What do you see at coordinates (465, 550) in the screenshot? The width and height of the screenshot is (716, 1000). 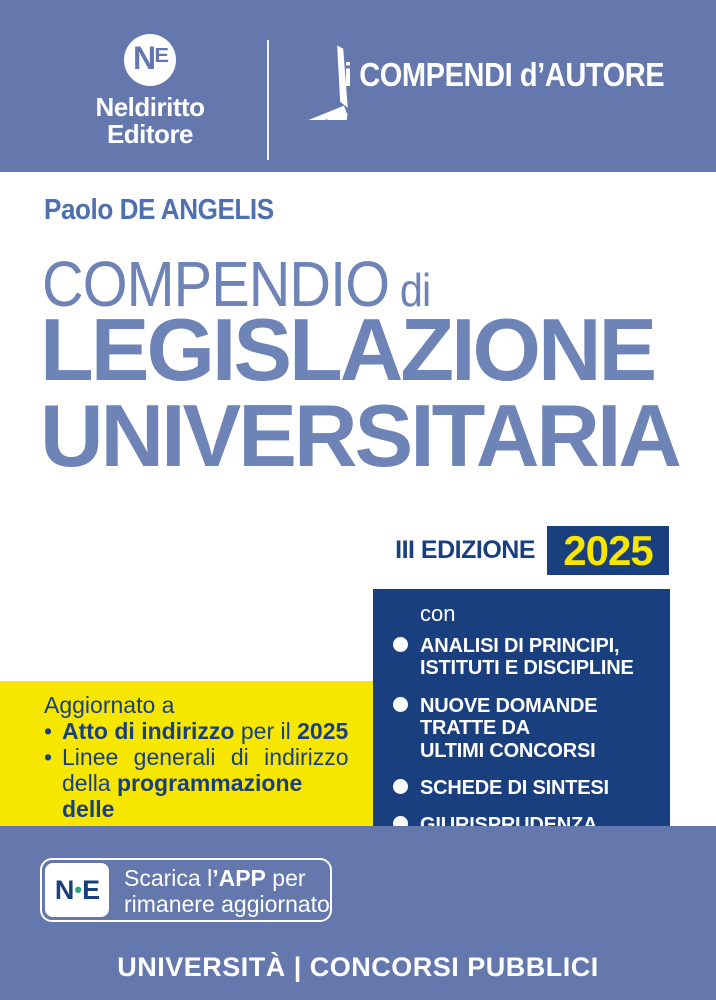 I see `edition-label: III EDIZIONE` at bounding box center [465, 550].